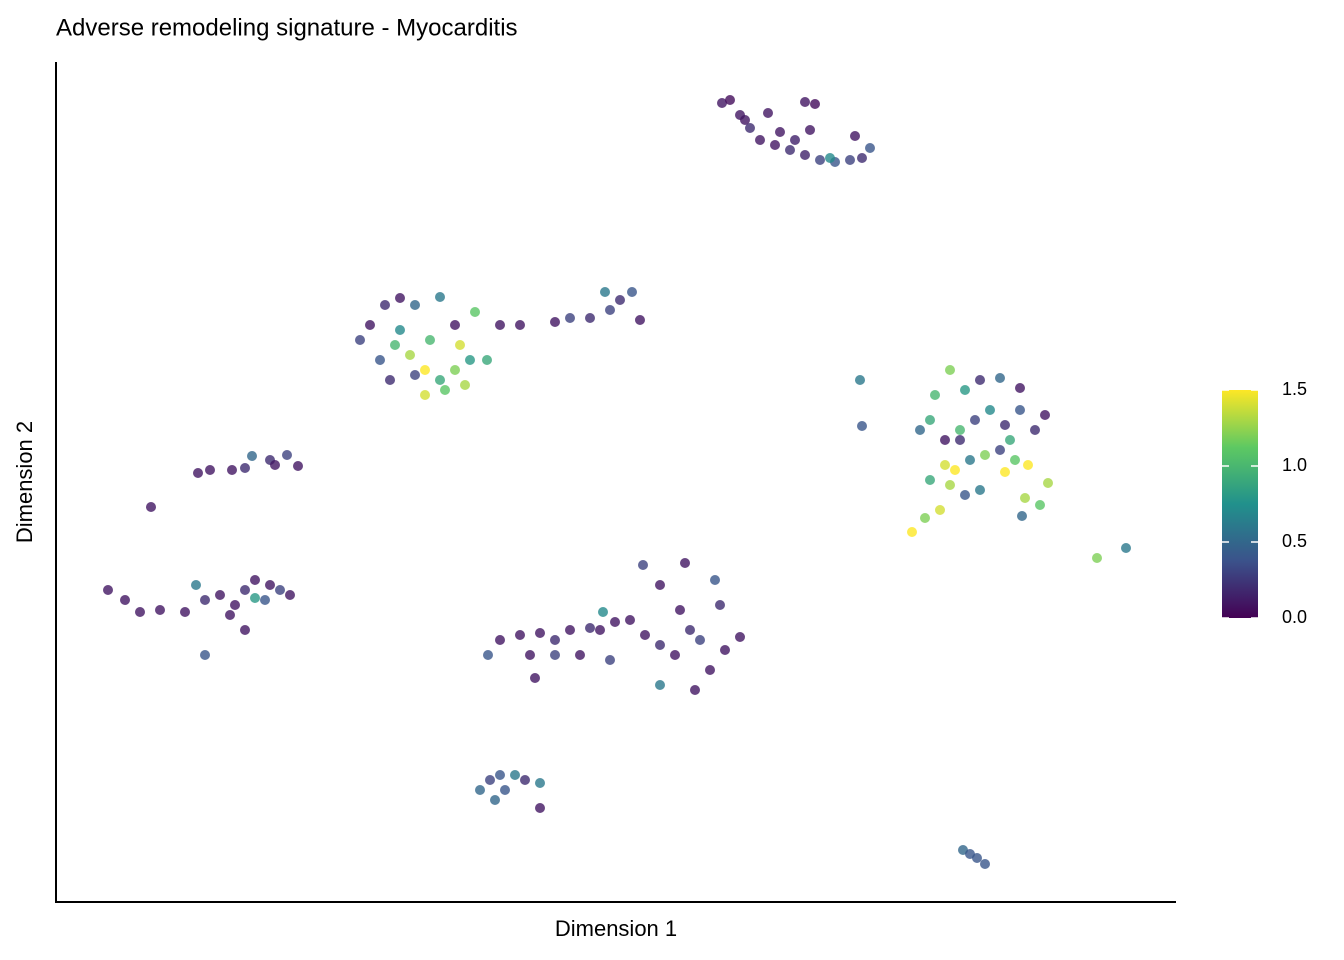  I want to click on y-axis-label: Dimension 2, so click(24, 482).